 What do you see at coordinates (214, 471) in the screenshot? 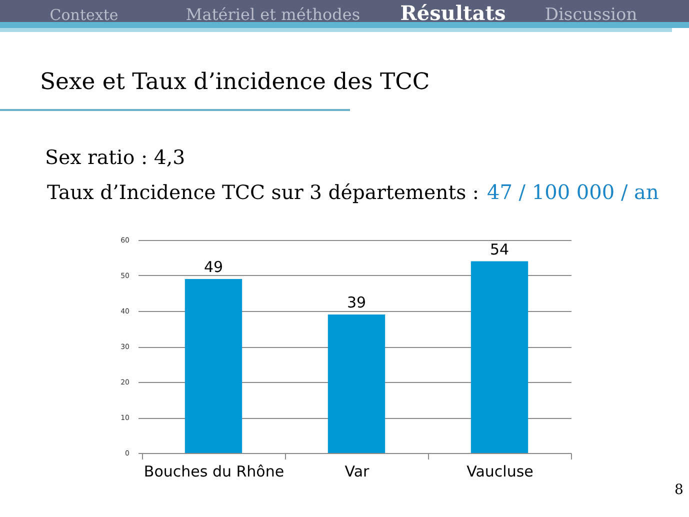
I see `x-tick-label: Bouches du Rhône` at bounding box center [214, 471].